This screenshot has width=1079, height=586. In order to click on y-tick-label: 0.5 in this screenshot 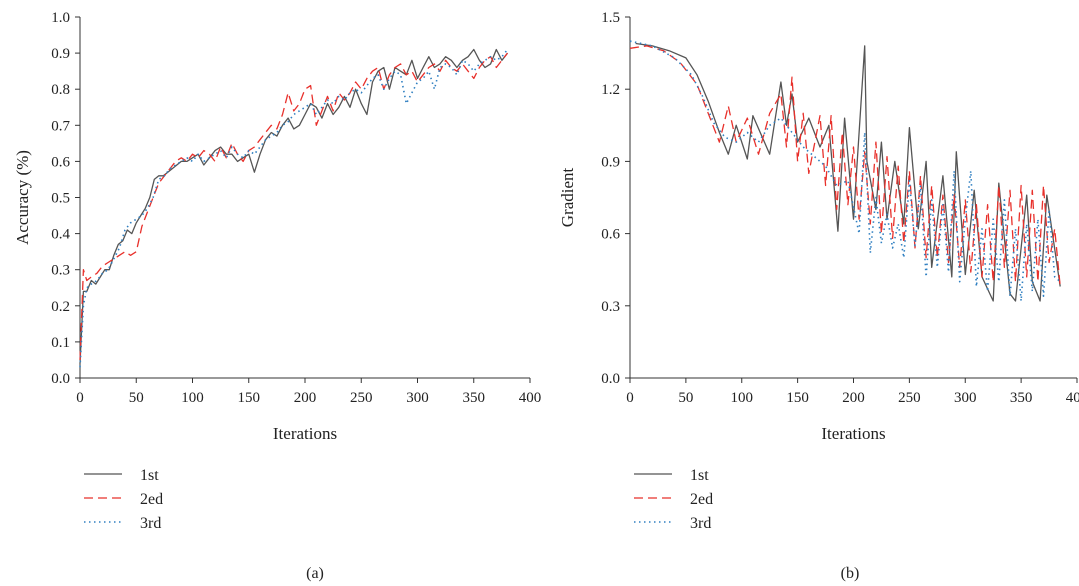, I will do `click(60, 199)`.